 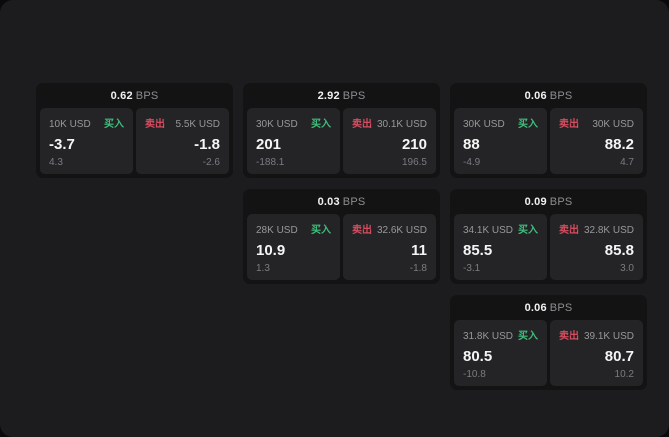 What do you see at coordinates (328, 202) in the screenshot?
I see `bps-value: 0.03` at bounding box center [328, 202].